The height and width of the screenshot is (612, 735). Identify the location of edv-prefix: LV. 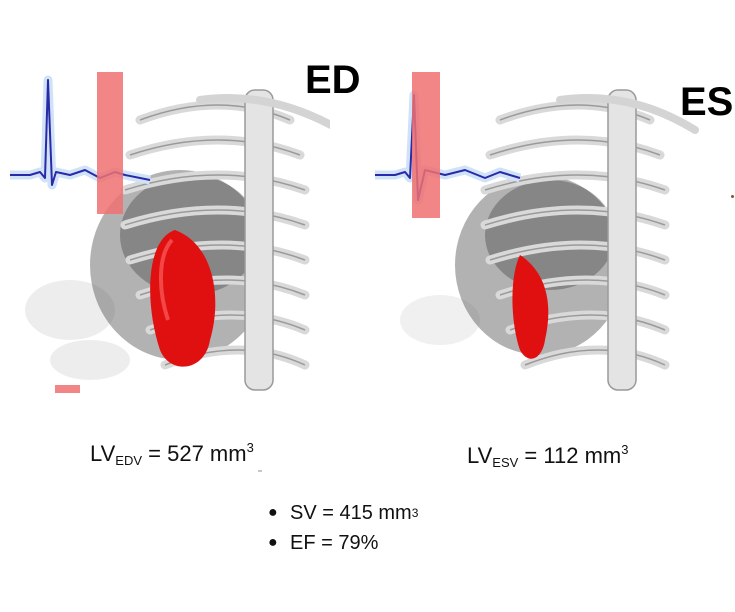
(103, 453).